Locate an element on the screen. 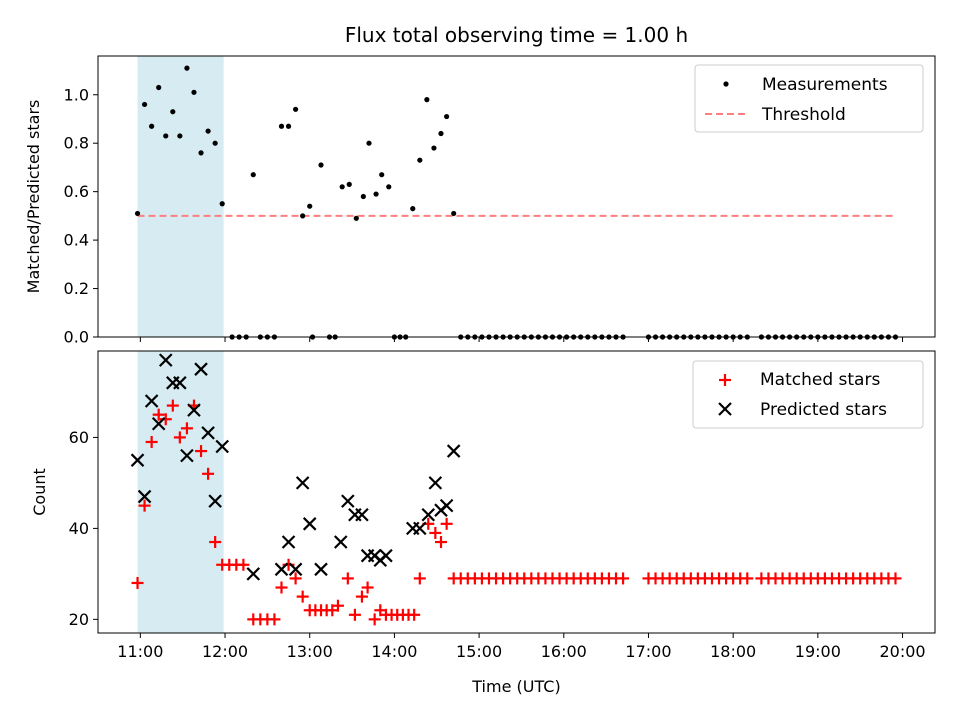  top-legend-box is located at coordinates (809, 98).